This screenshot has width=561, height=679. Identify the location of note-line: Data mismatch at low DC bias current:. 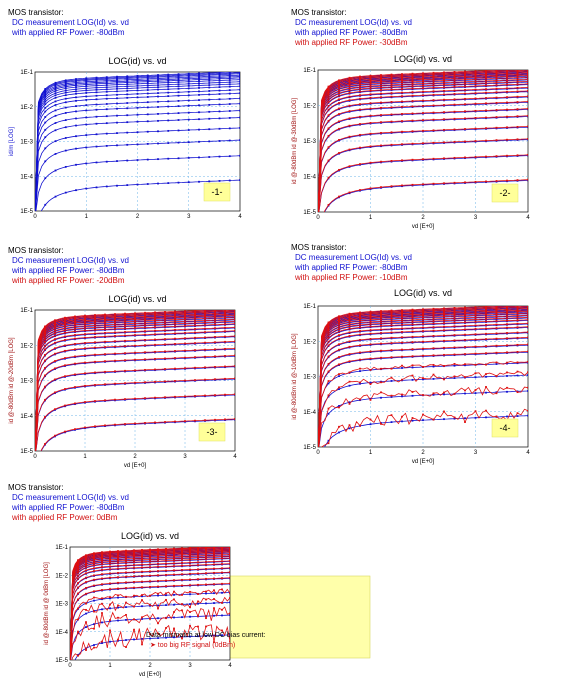
(205, 636).